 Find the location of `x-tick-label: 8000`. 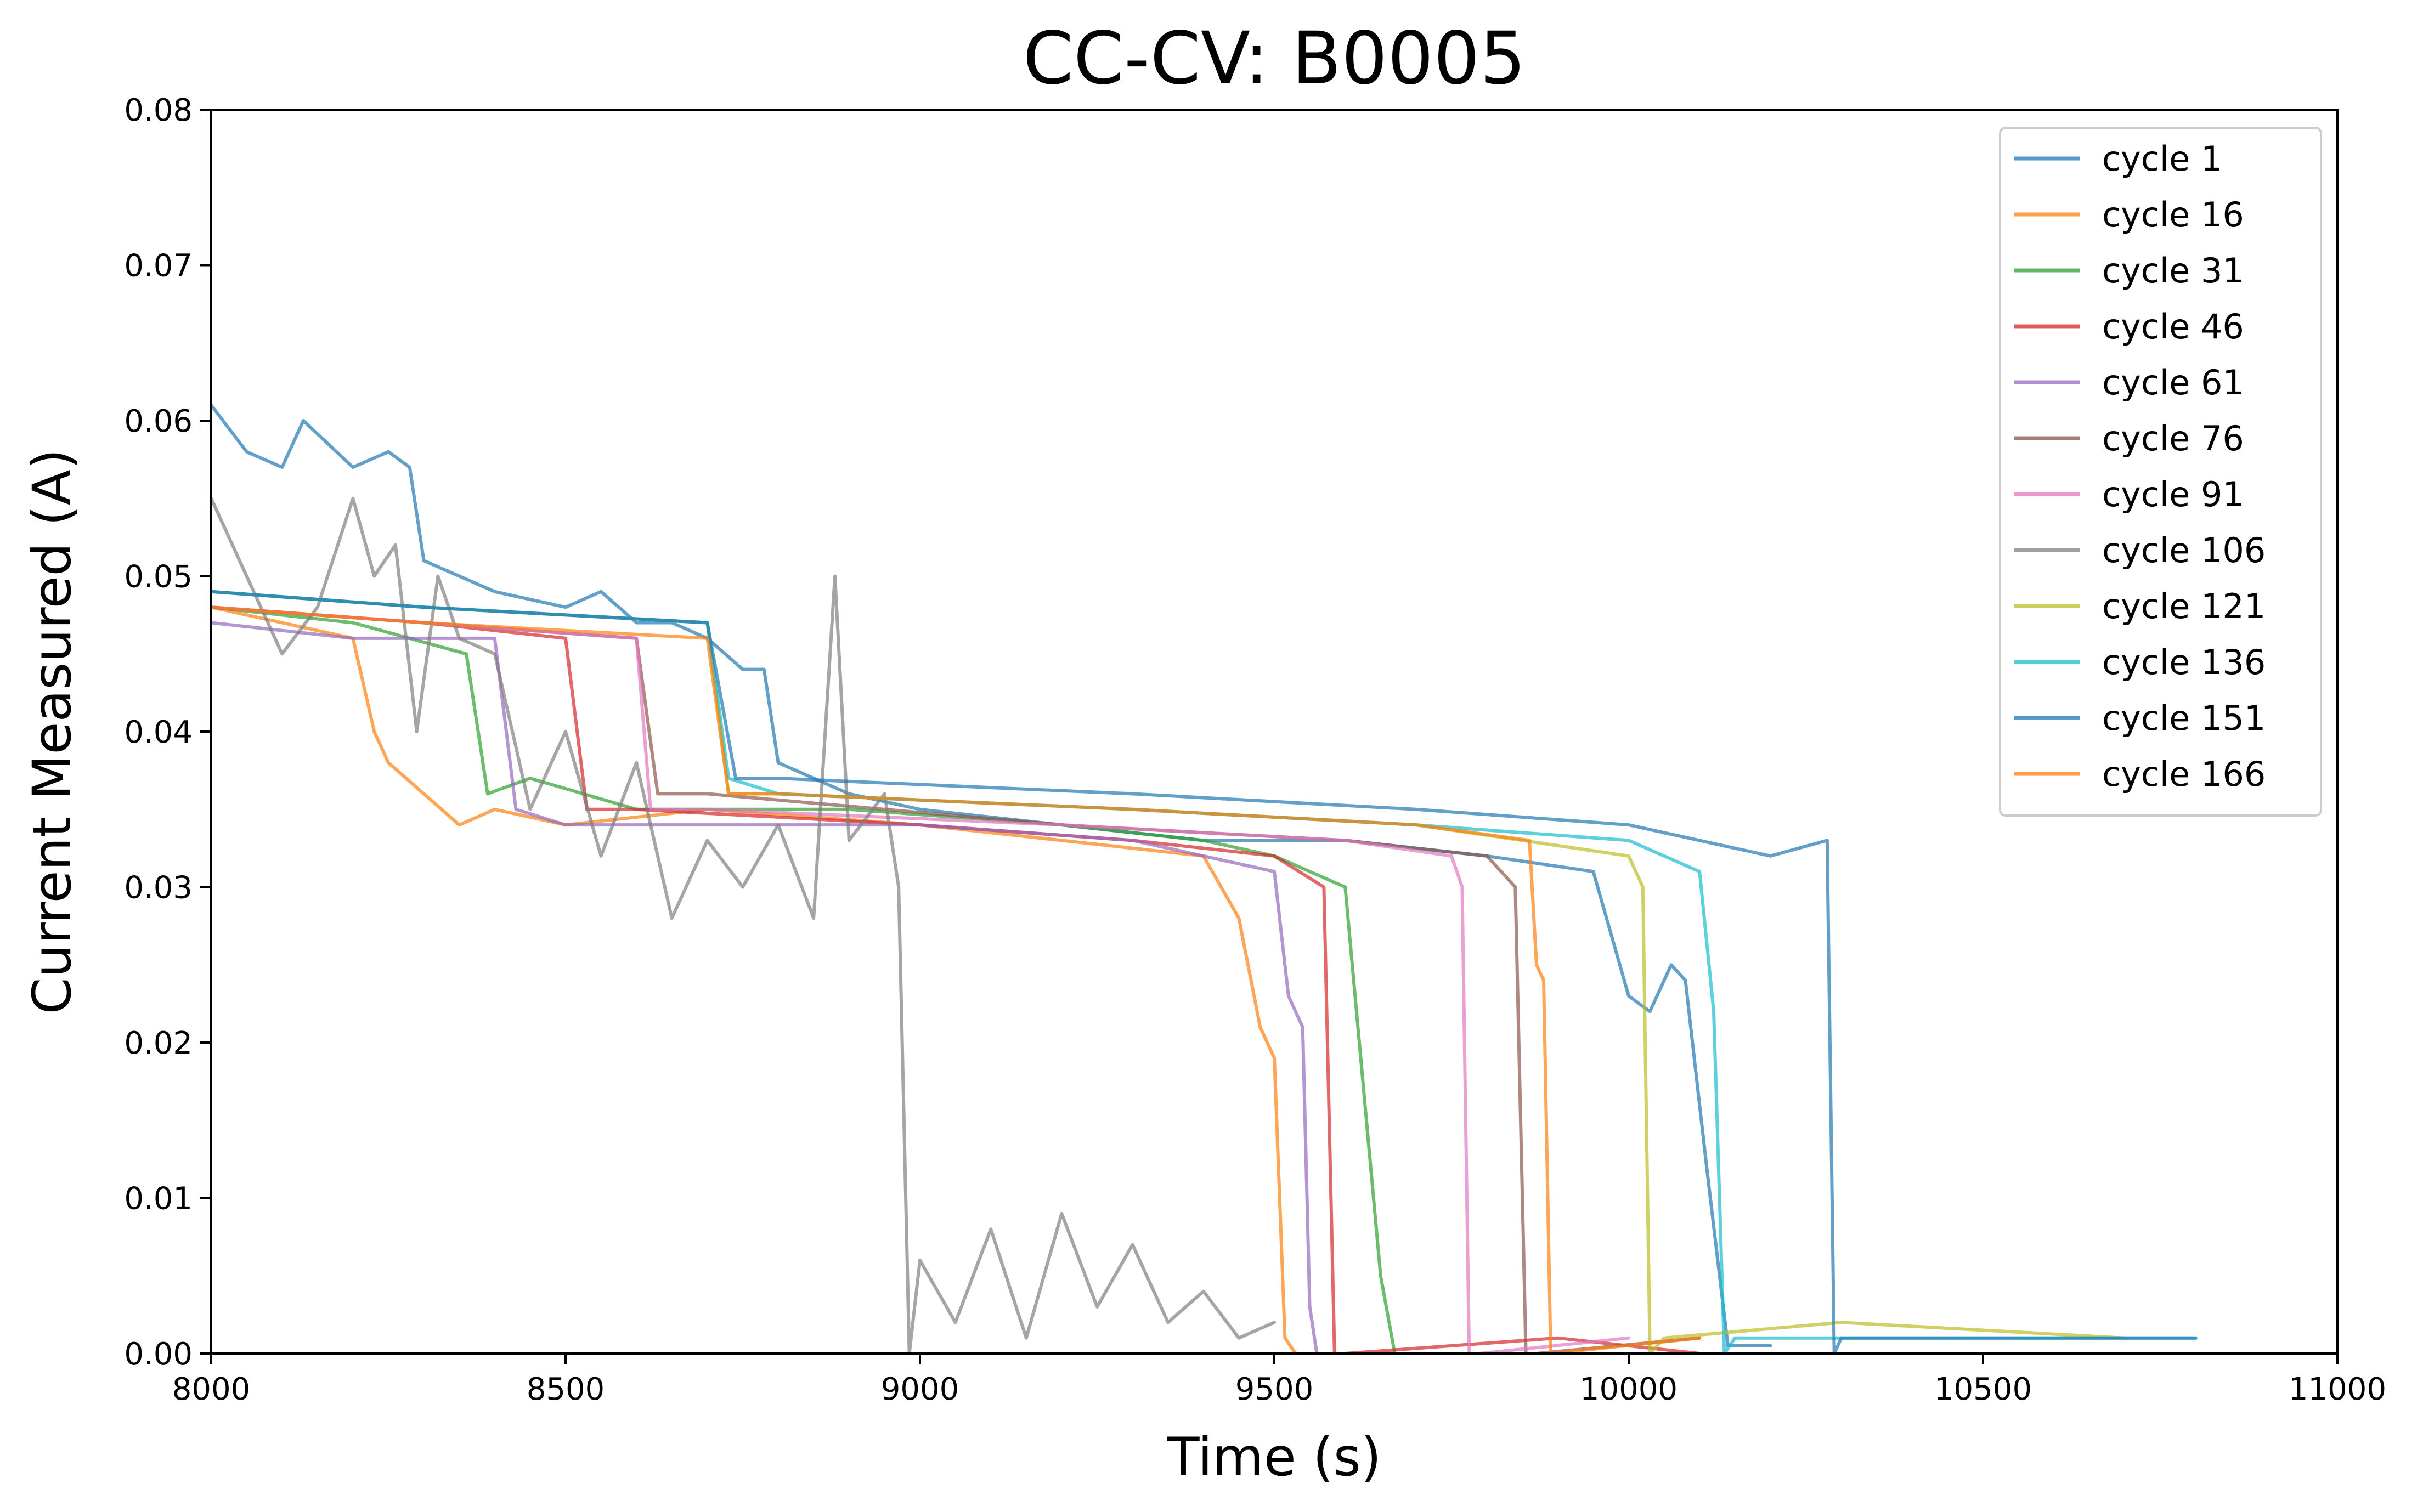

x-tick-label: 8000 is located at coordinates (211, 1389).